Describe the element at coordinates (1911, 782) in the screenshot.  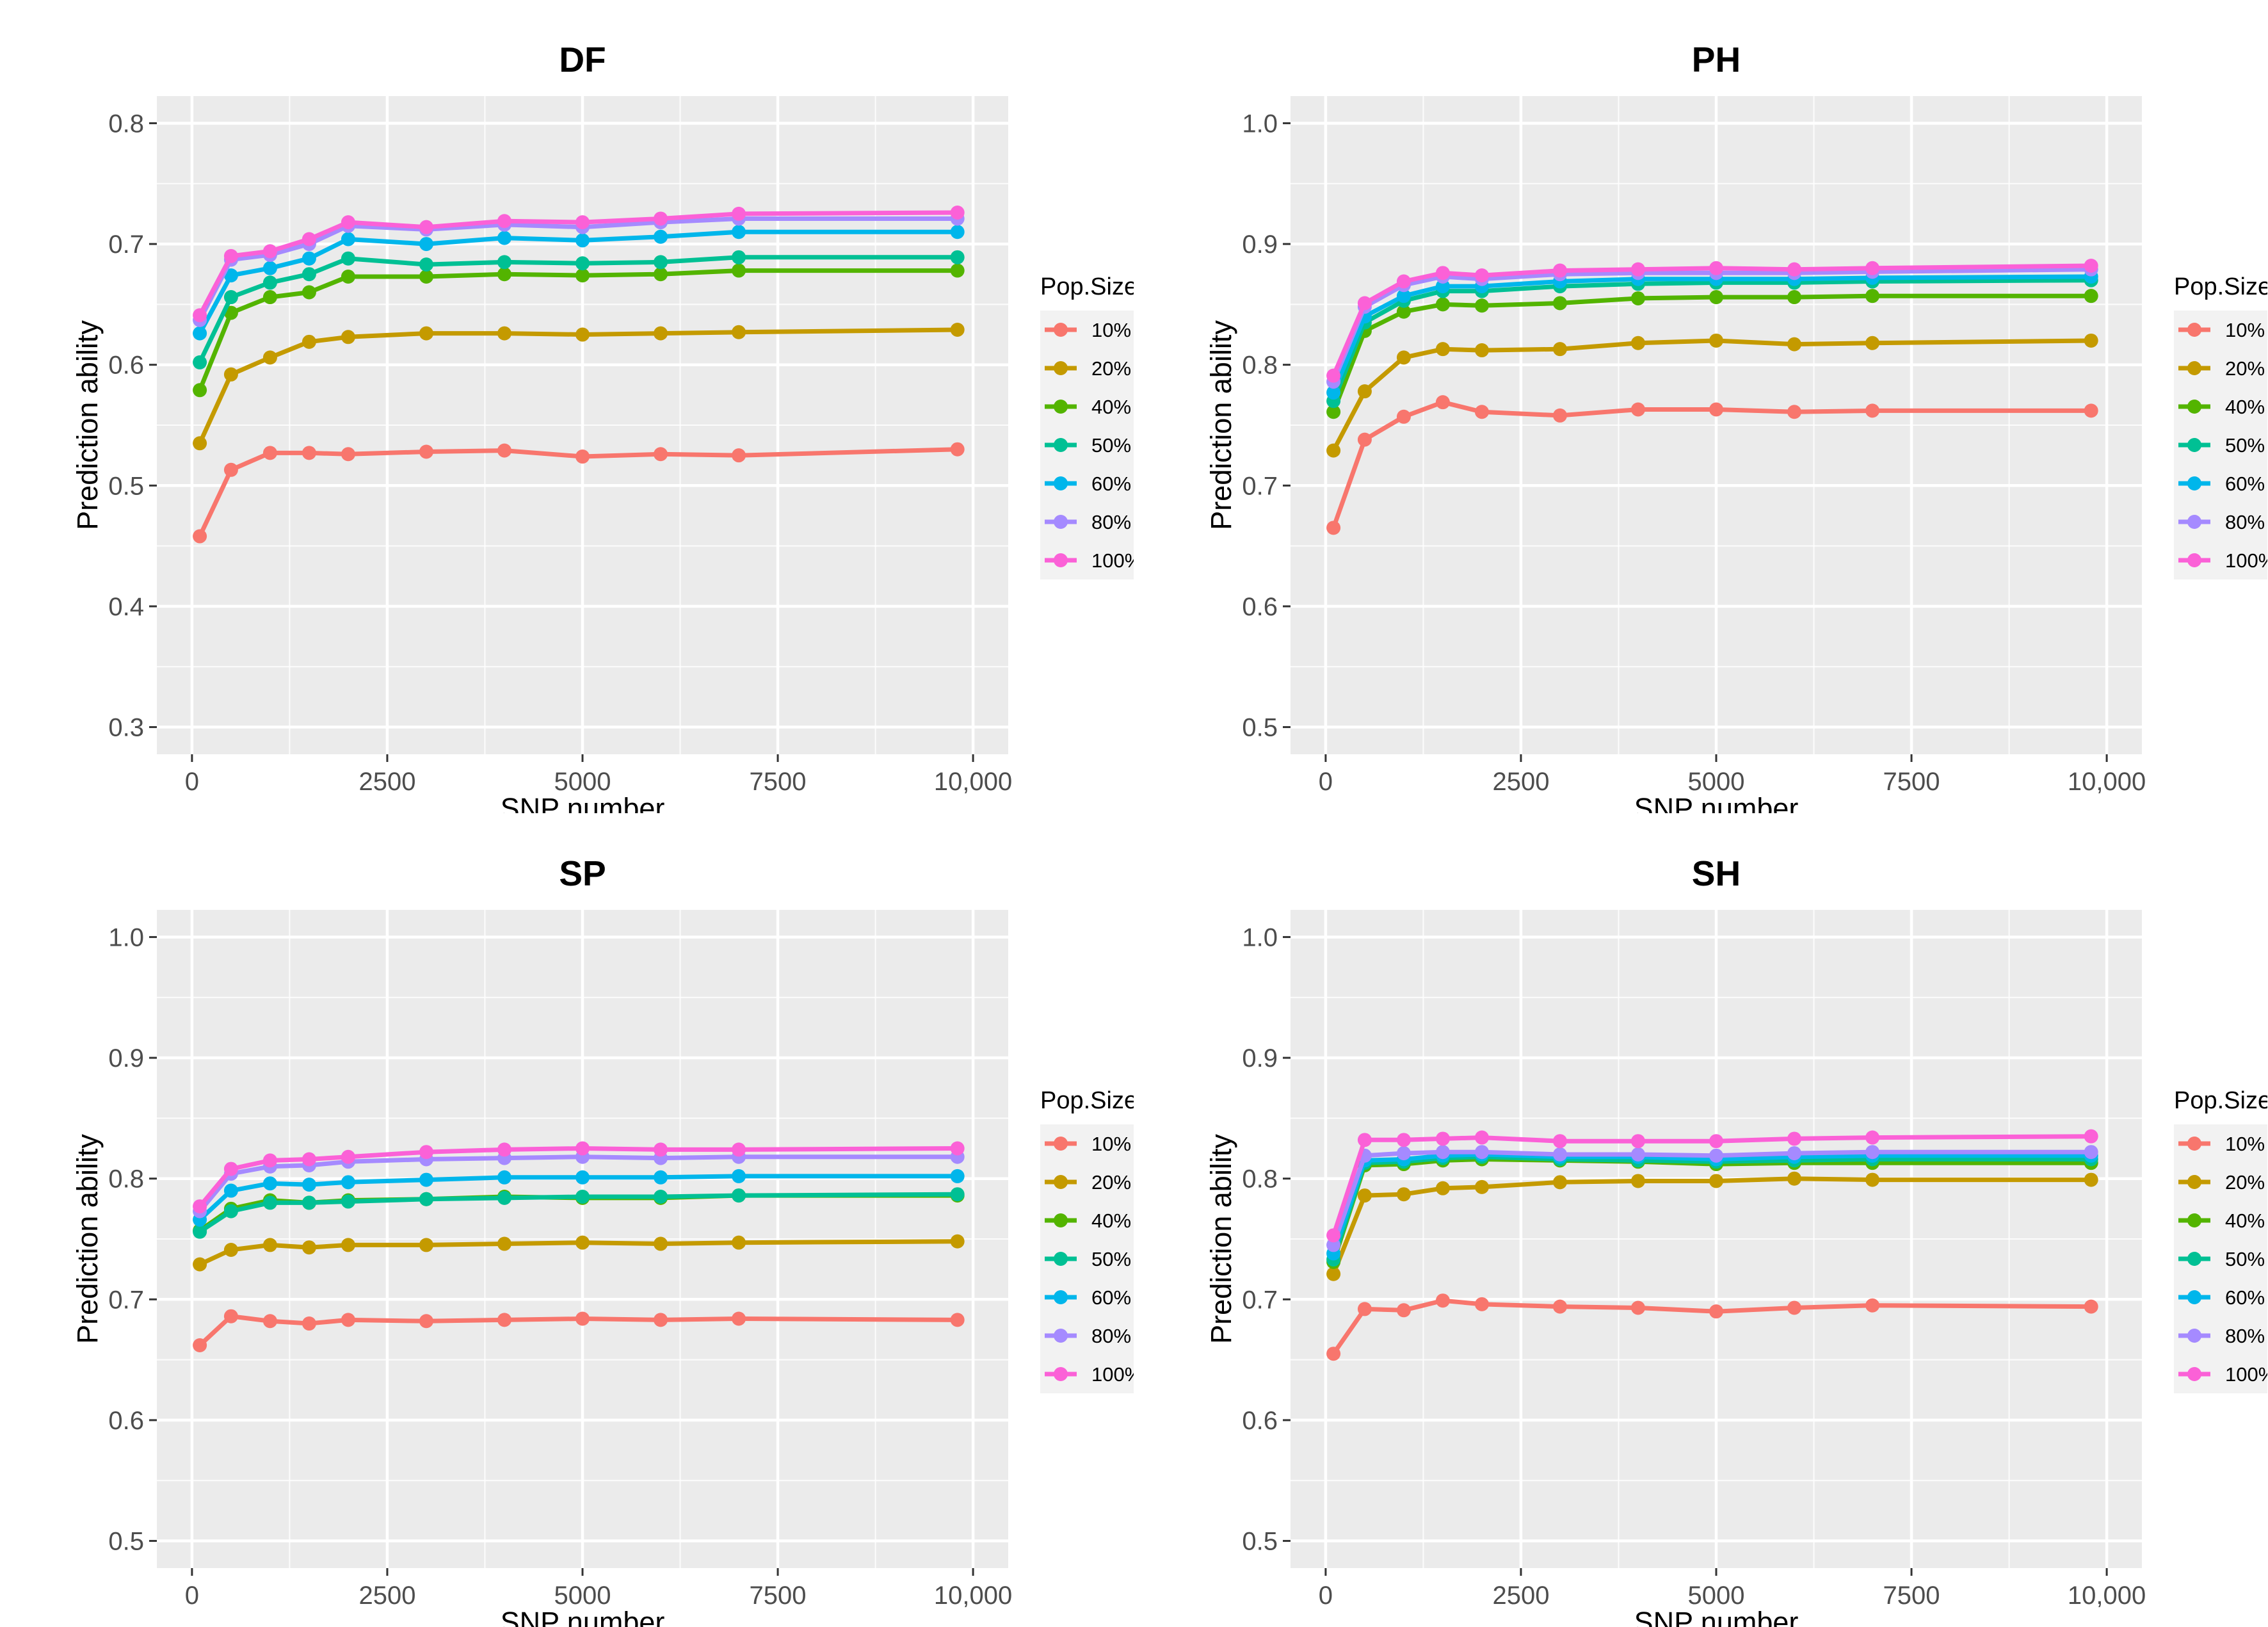
I see `x-tick-label: 7500` at that location.